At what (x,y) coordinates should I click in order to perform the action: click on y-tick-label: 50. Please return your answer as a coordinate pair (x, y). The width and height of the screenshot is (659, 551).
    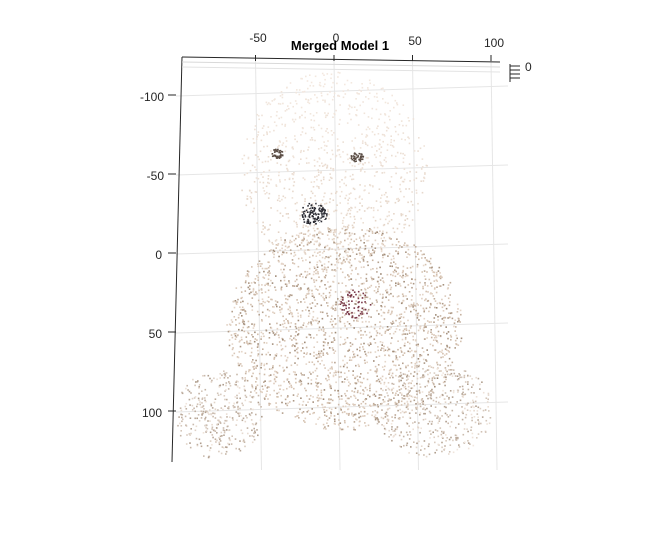
    Looking at the image, I should click on (156, 334).